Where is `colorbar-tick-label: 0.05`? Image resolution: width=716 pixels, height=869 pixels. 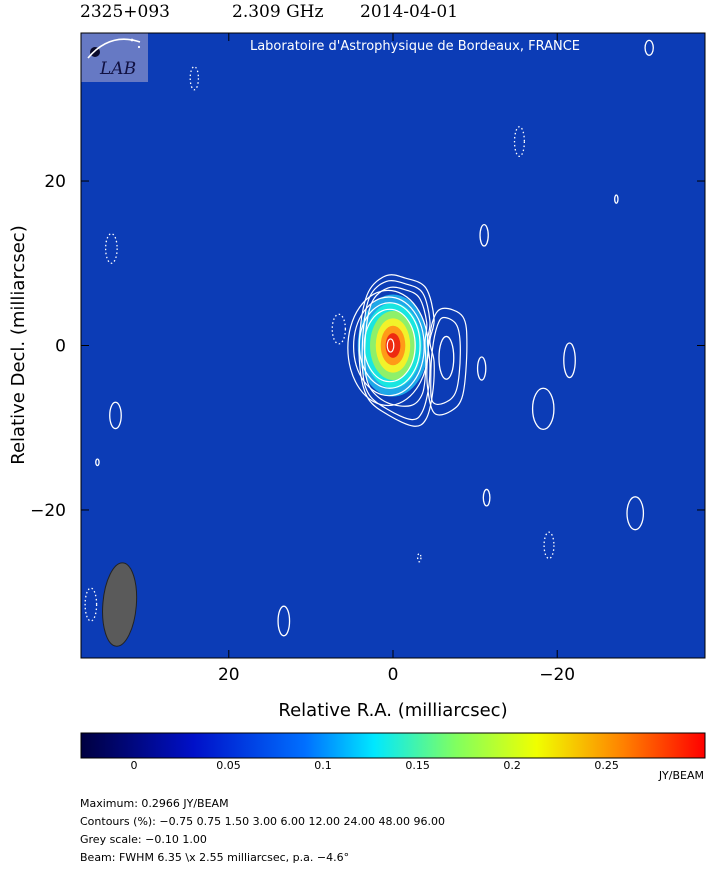
colorbar-tick-label: 0.05 is located at coordinates (228, 765).